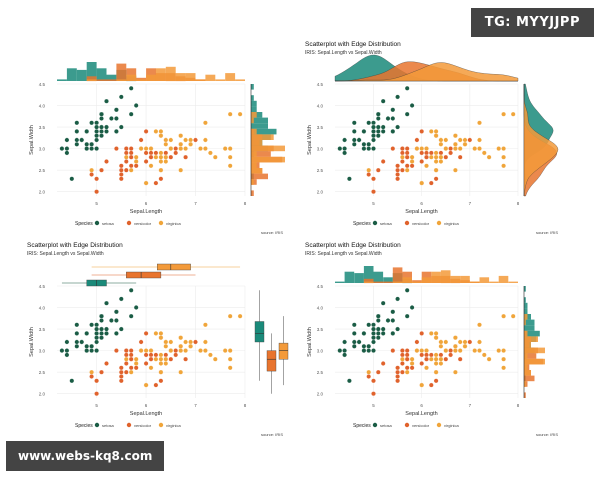 Image resolution: width=600 pixels, height=480 pixels. Describe the element at coordinates (439, 425) in the screenshot. I see `legend-key-virginica` at that location.